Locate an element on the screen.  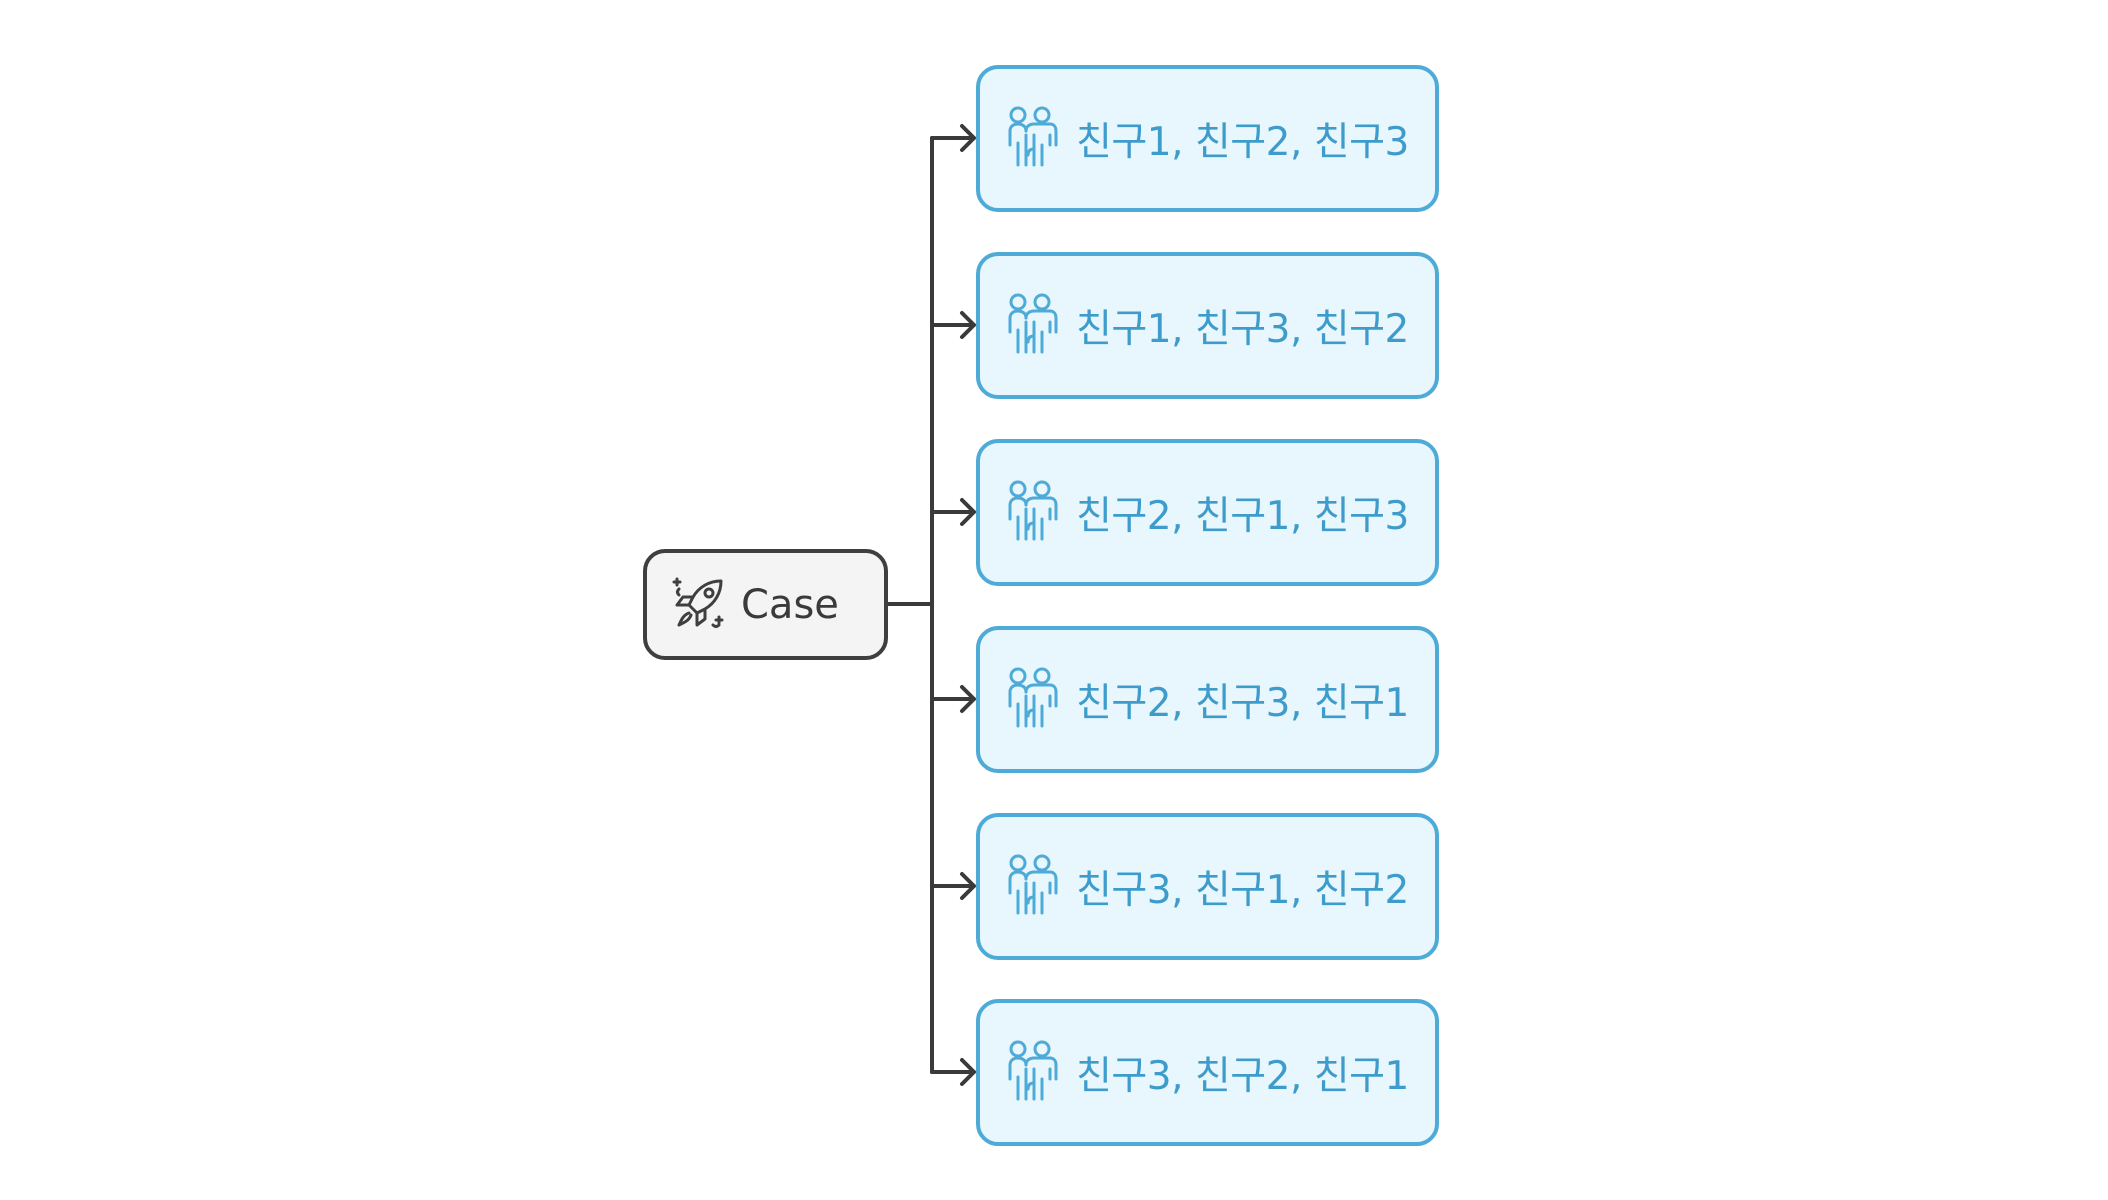
child-node-1: 친구1, 친구2, 친구3 is located at coordinates (1207, 138).